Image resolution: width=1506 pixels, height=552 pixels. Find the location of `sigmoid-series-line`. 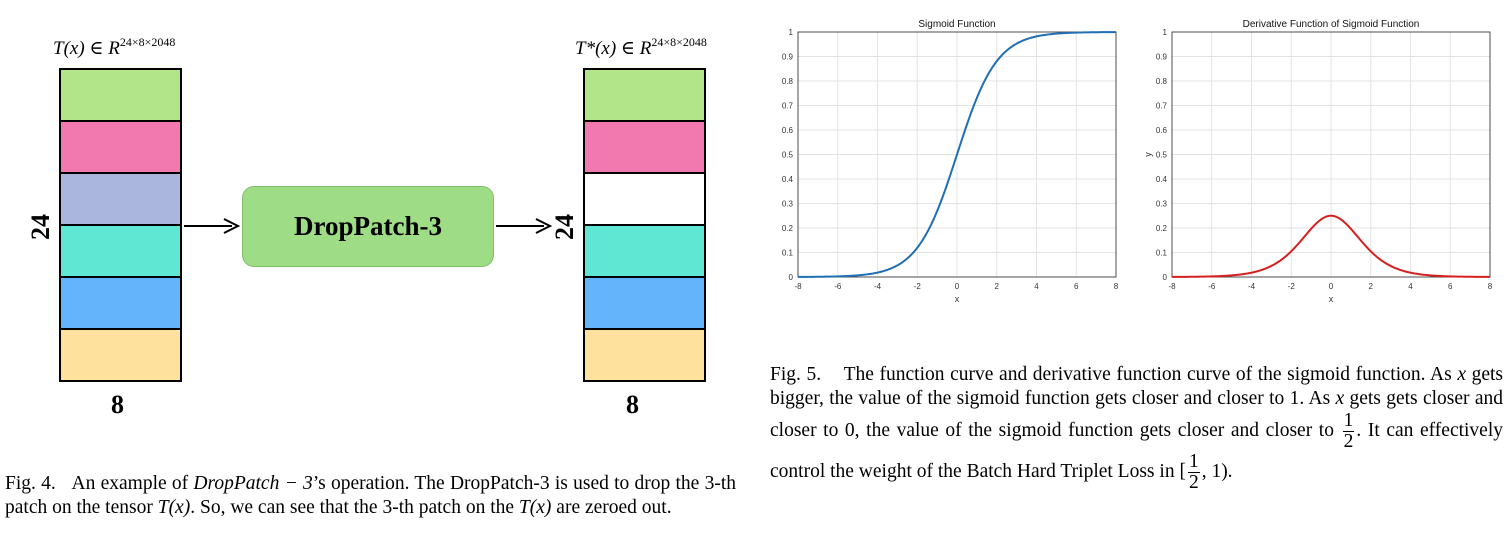

sigmoid-series-line is located at coordinates (957, 154).